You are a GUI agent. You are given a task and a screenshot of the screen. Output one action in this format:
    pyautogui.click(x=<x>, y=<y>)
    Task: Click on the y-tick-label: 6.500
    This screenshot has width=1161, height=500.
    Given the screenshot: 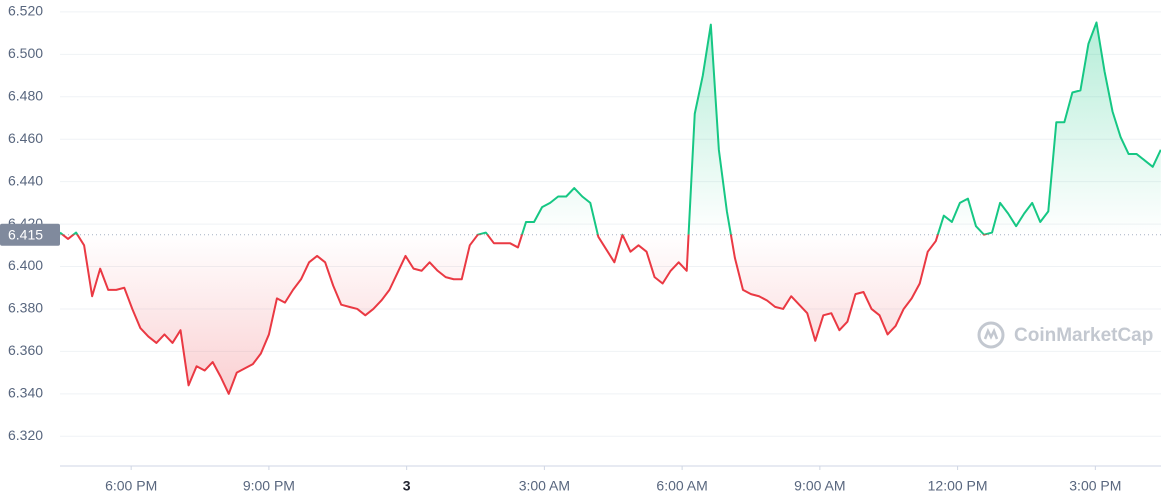 What is the action you would take?
    pyautogui.click(x=25, y=53)
    